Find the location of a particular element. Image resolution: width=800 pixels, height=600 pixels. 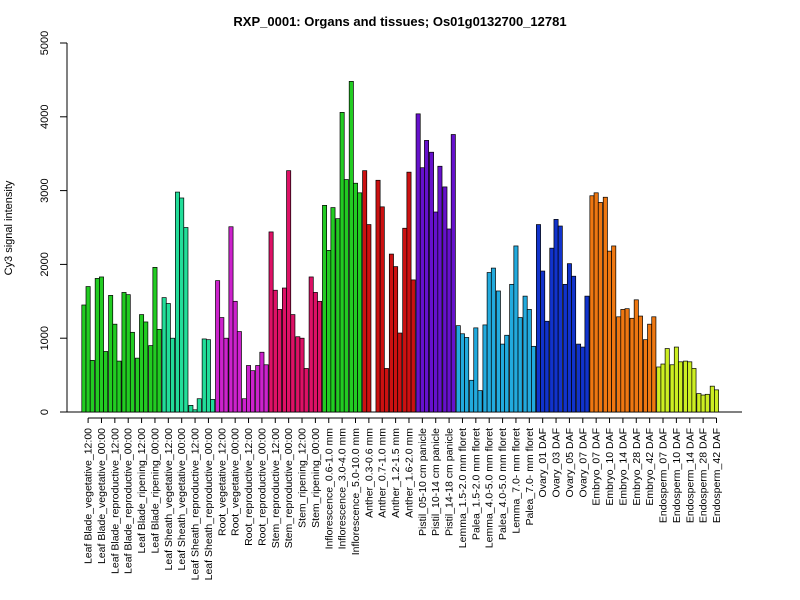

y-tick-label: 1000 is located at coordinates (45, 338).